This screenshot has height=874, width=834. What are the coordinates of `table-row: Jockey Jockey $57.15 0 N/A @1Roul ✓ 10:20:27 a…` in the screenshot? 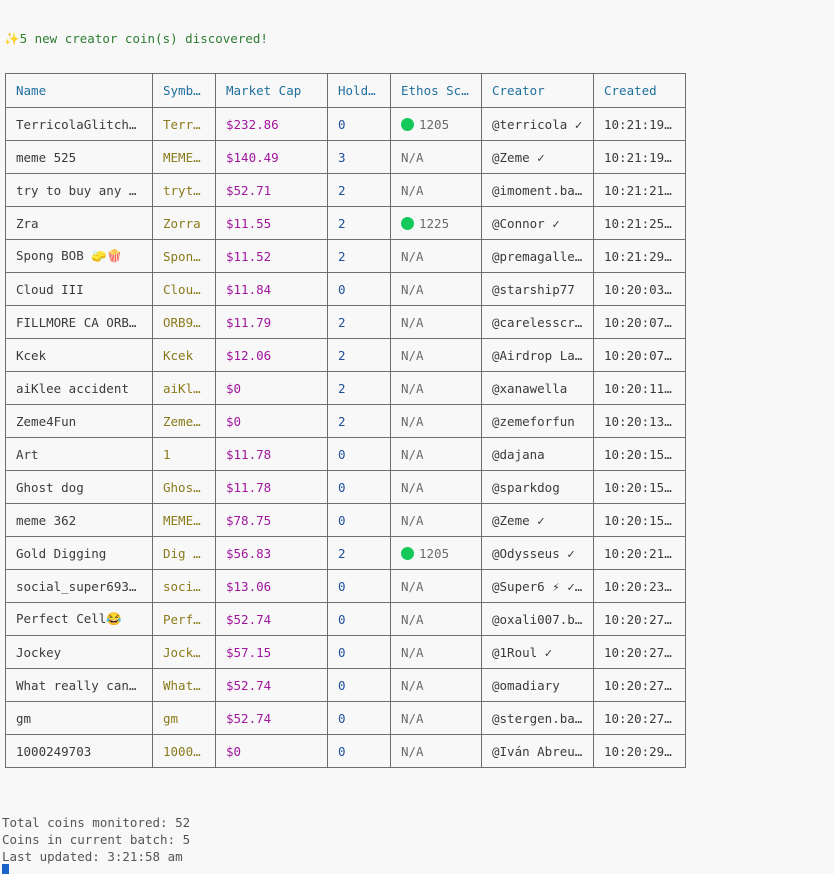 It's located at (345, 652).